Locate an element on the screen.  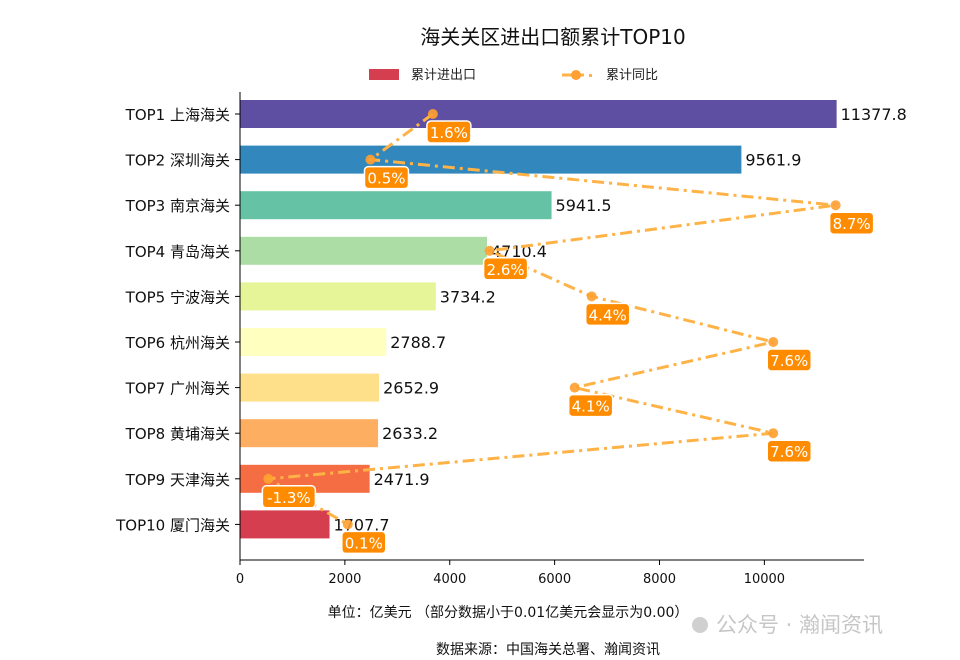
watermark: 公众号 · 瀚闻资讯 is located at coordinates (787, 625).